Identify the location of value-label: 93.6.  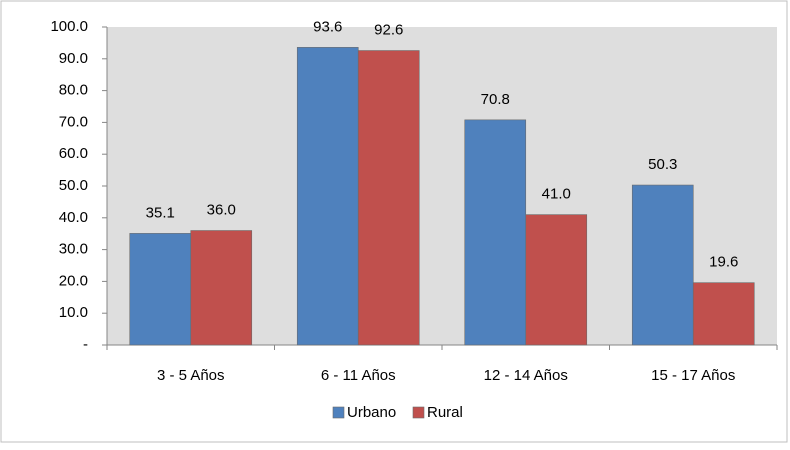
(327, 26).